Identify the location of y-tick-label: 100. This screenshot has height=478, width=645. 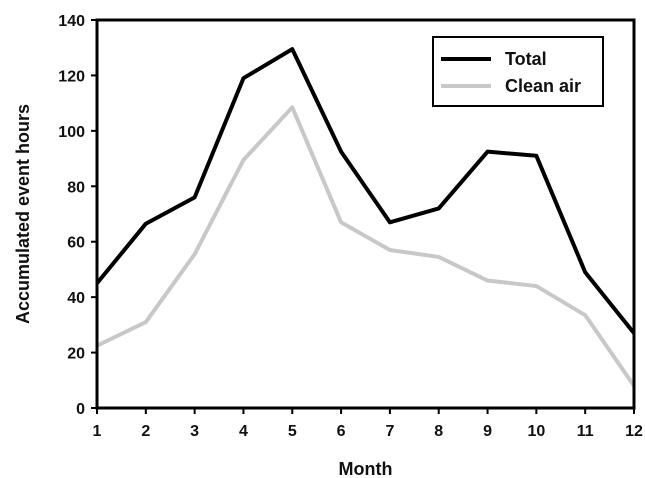
(71, 132).